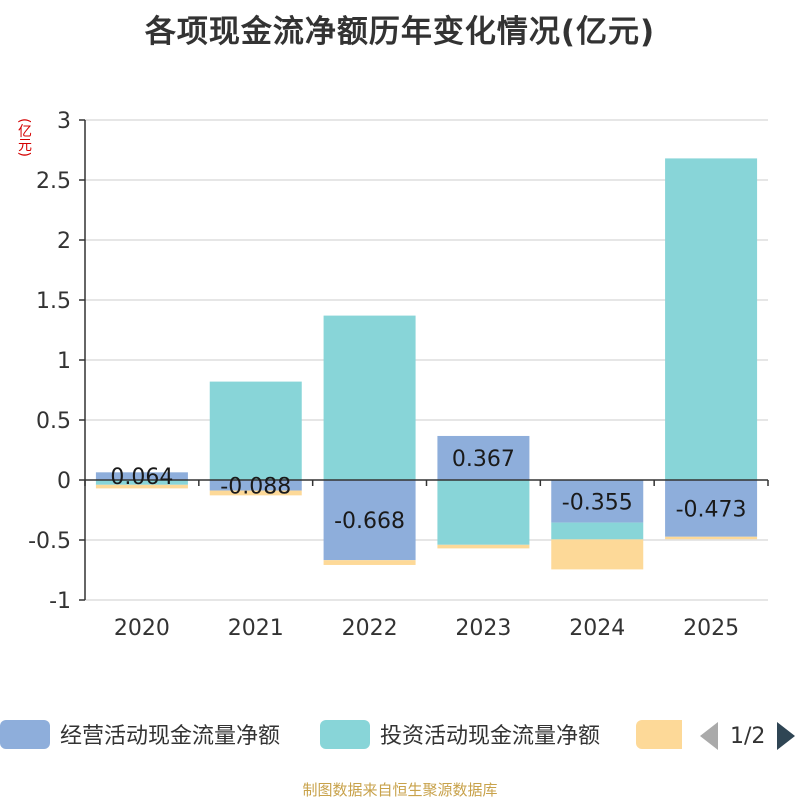 This screenshot has height=800, width=800. I want to click on data-label-operating: -0.473, so click(711, 509).